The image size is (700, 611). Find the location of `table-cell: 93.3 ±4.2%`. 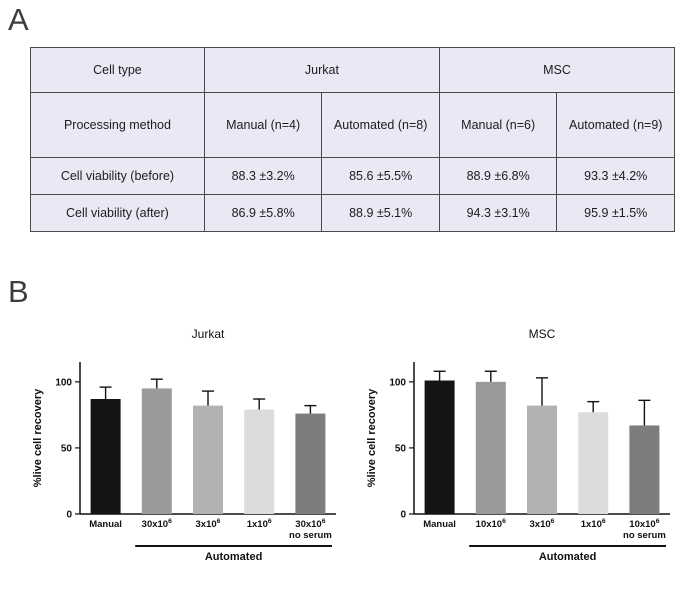

table-cell: 93.3 ±4.2% is located at coordinates (615, 176).